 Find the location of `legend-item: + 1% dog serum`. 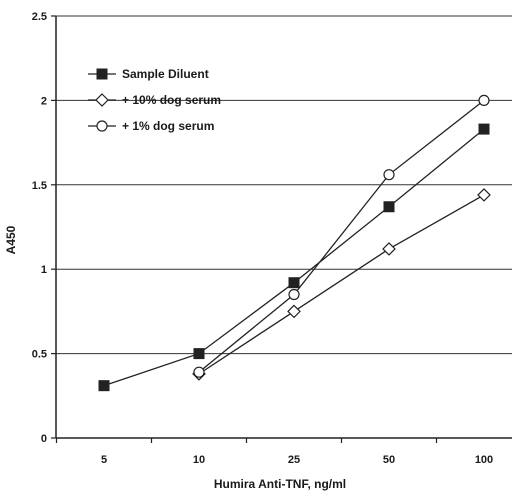

legend-item: + 1% dog serum is located at coordinates (151, 126).